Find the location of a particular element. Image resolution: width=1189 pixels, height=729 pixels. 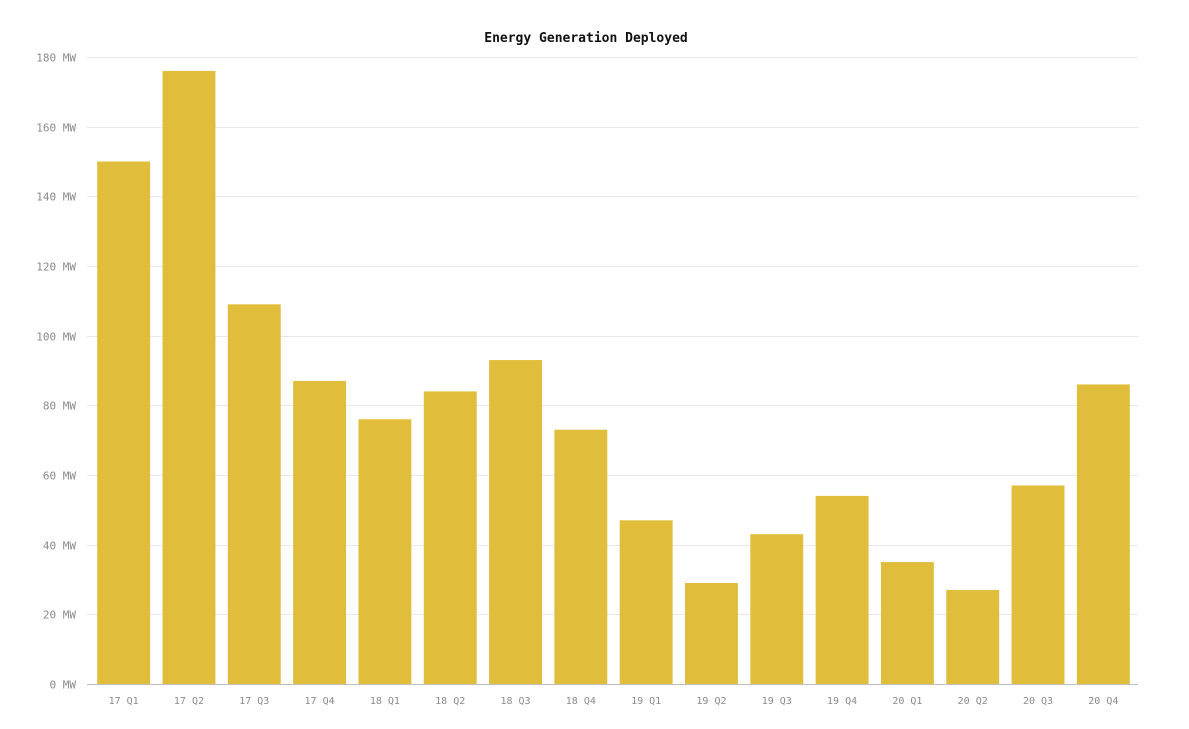

y-tick-label: 80 MW is located at coordinates (59, 406).